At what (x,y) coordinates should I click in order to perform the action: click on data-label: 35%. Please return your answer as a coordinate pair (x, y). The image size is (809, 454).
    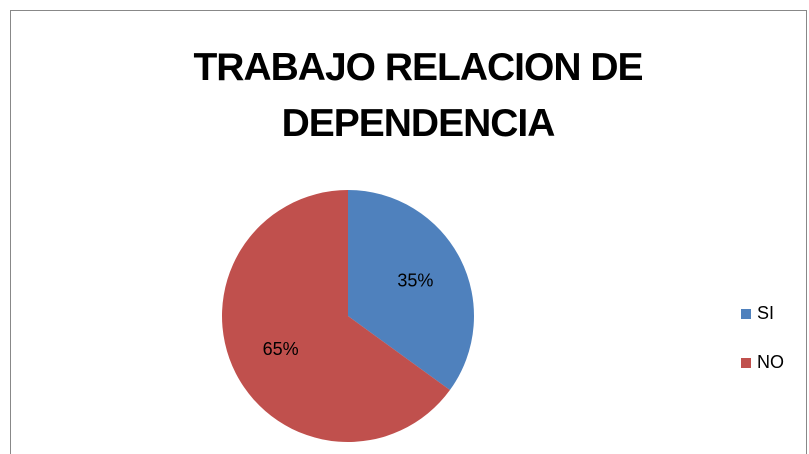
    Looking at the image, I should click on (415, 280).